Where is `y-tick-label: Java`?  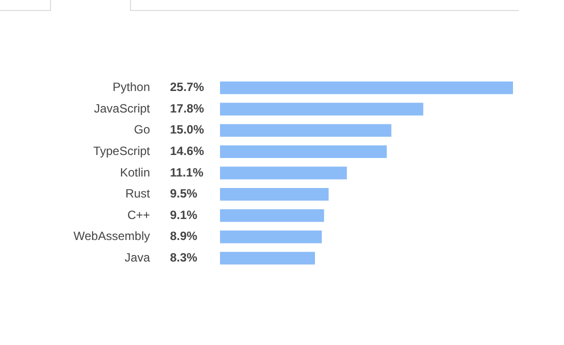 y-tick-label: Java is located at coordinates (137, 257).